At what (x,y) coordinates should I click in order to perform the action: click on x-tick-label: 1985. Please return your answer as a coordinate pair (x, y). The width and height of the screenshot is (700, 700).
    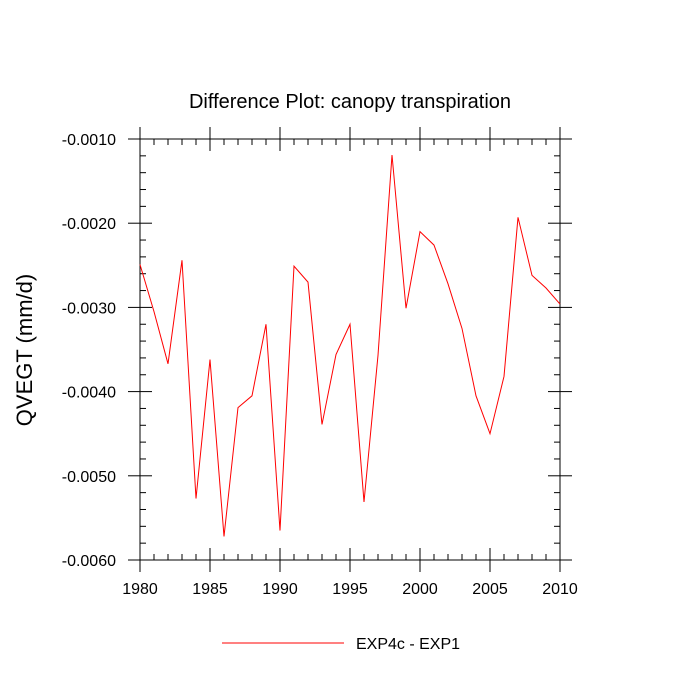
    Looking at the image, I should click on (210, 589).